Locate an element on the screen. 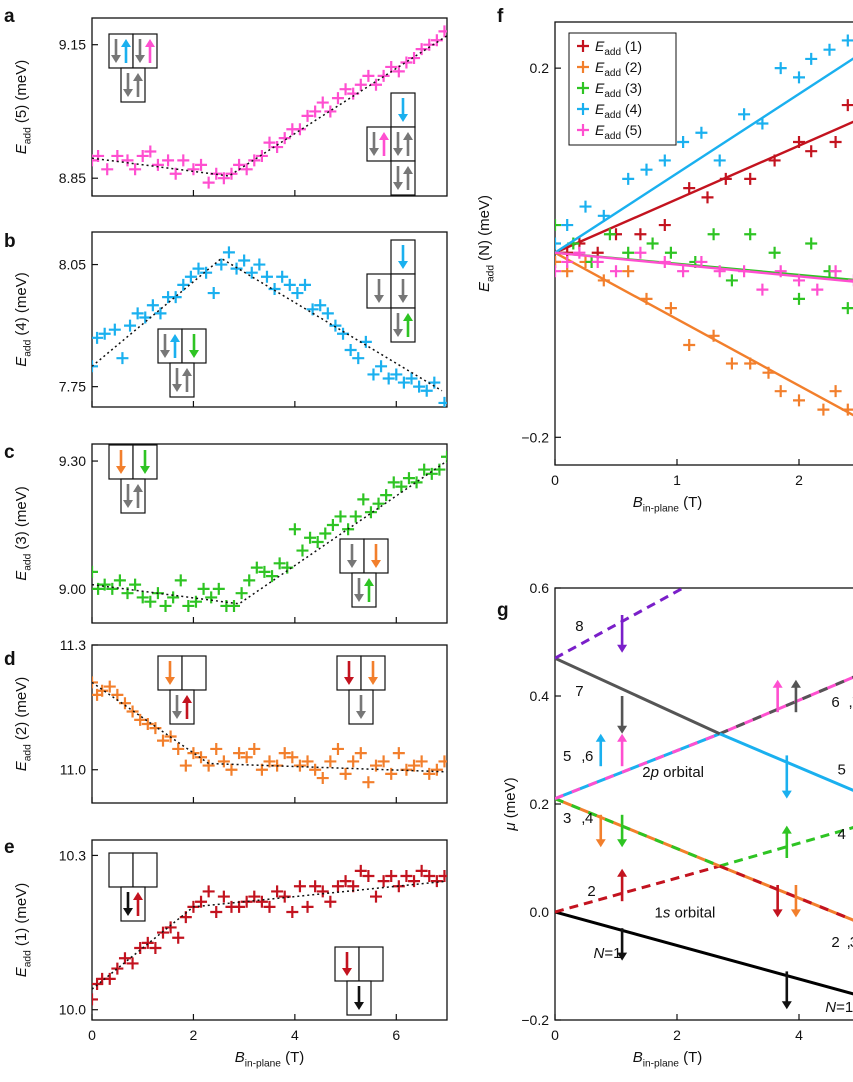 This screenshot has height=1082, width=853. level-label: N=1 is located at coordinates (839, 1007).